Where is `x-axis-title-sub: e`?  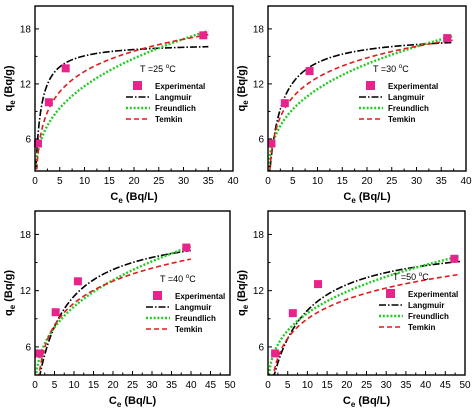
x-axis-title-sub: e is located at coordinates (119, 404).